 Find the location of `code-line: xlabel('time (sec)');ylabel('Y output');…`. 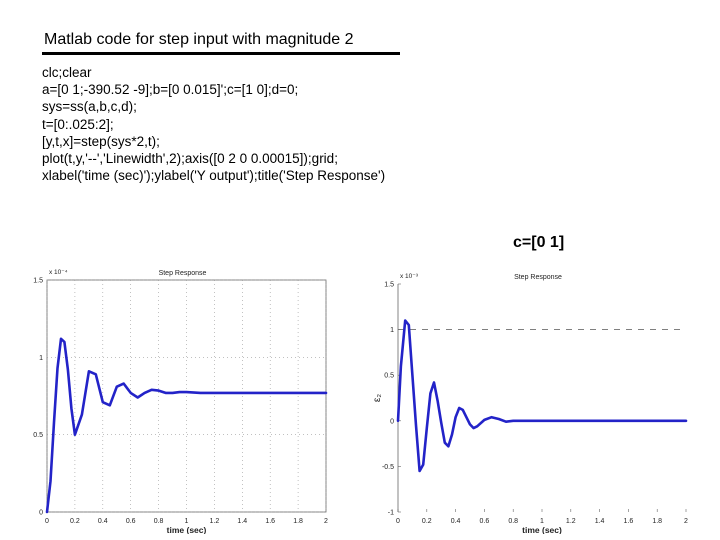

code-line: xlabel('time (sec)');ylabel('Y output');… is located at coordinates (214, 176).